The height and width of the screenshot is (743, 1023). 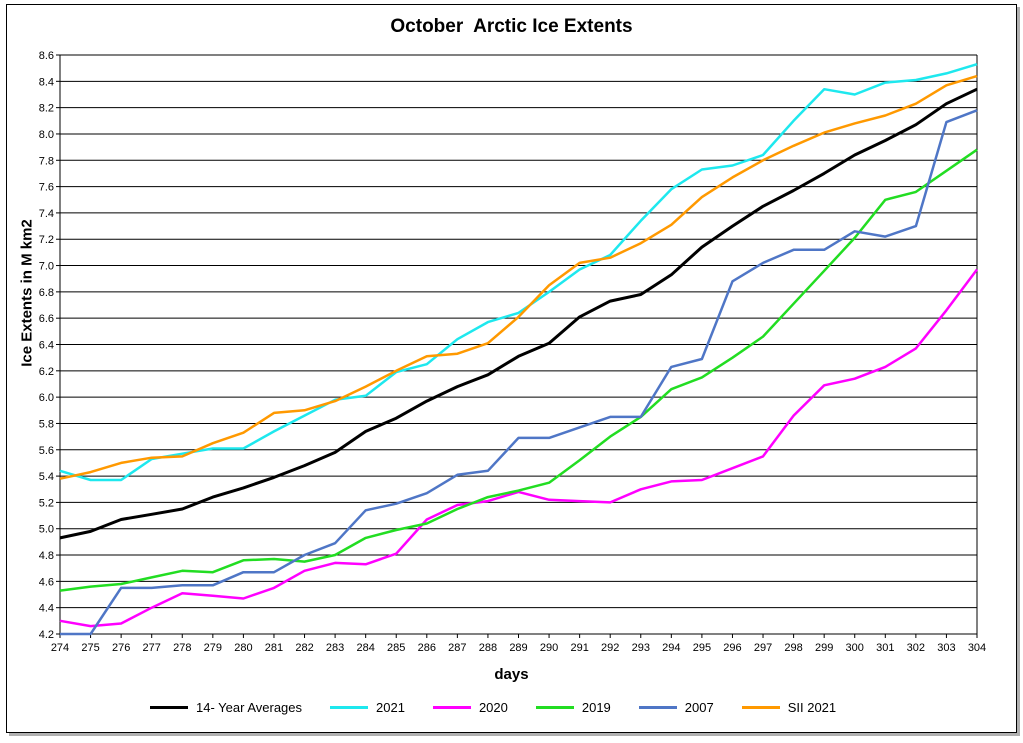 What do you see at coordinates (46, 82) in the screenshot?
I see `y-tick-label: 8.4` at bounding box center [46, 82].